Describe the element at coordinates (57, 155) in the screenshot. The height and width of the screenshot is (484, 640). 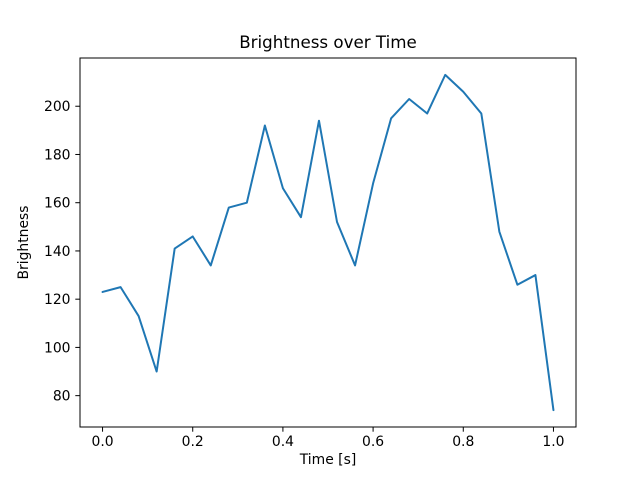
I see `y-tick-label: 180` at that location.